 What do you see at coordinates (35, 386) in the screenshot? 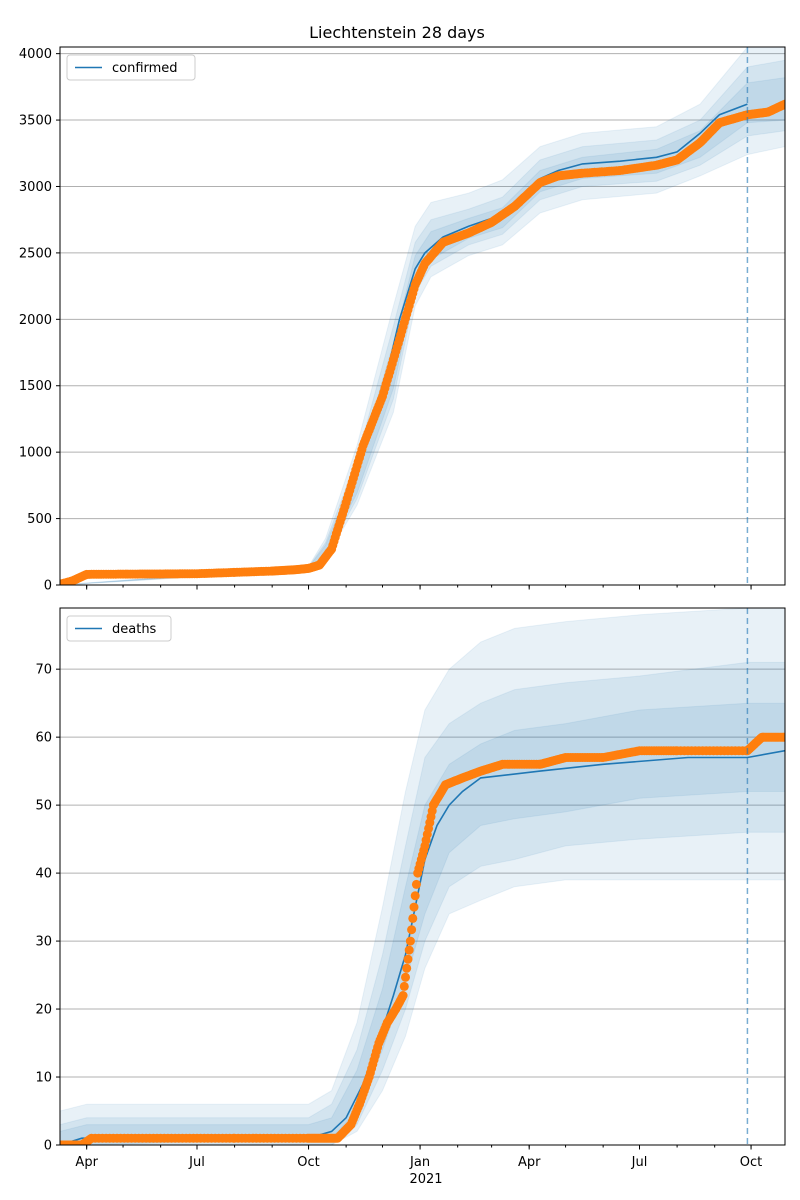
I see `y-tick-label: 1500` at bounding box center [35, 386].